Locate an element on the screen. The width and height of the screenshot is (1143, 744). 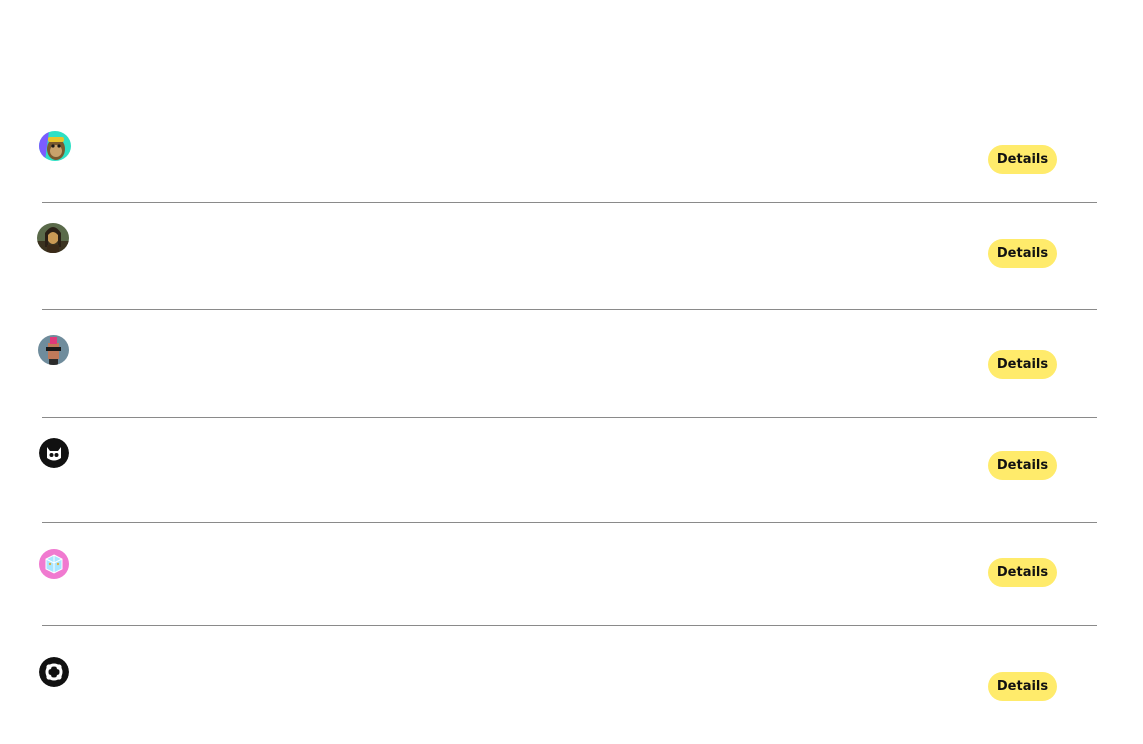
ape-avatar-icon is located at coordinates (55, 146).